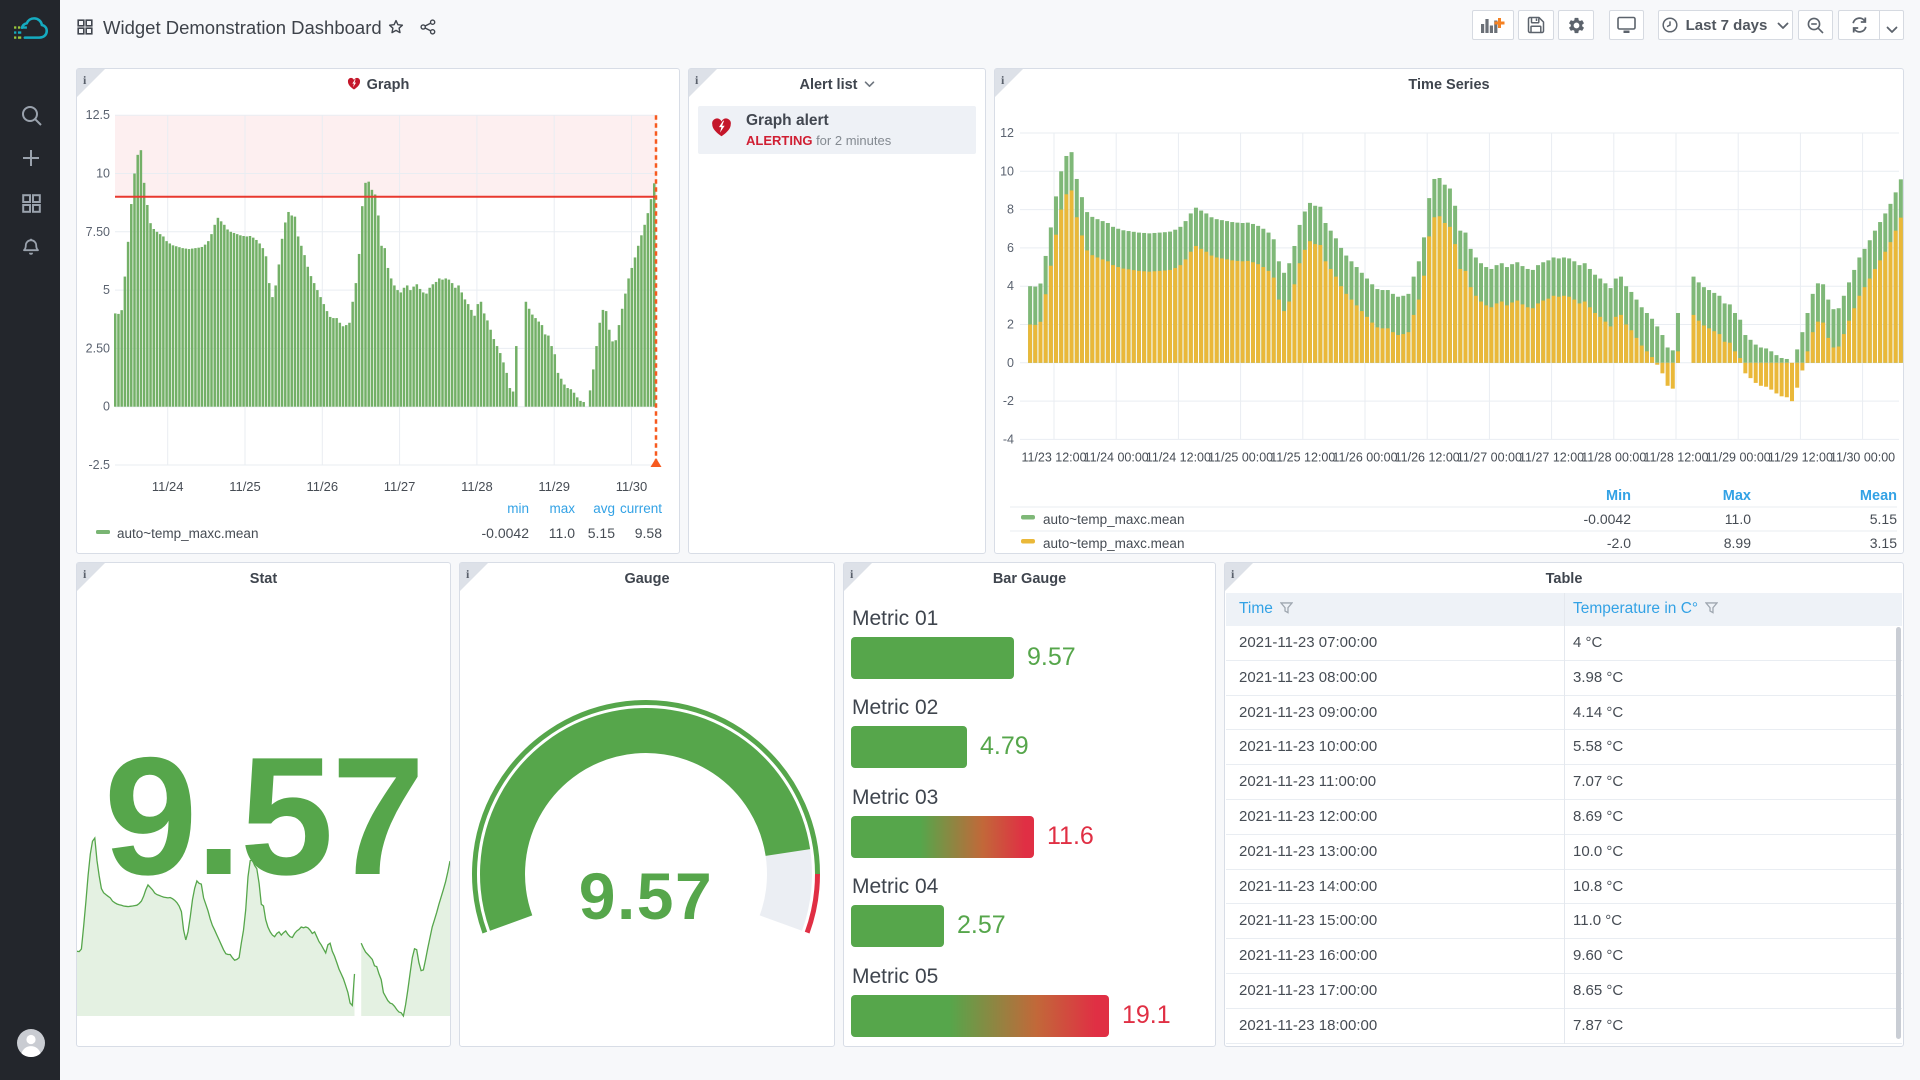 The width and height of the screenshot is (1920, 1080). What do you see at coordinates (1302, 457) in the screenshot?
I see `svg-text: 11/25 12:00` at bounding box center [1302, 457].